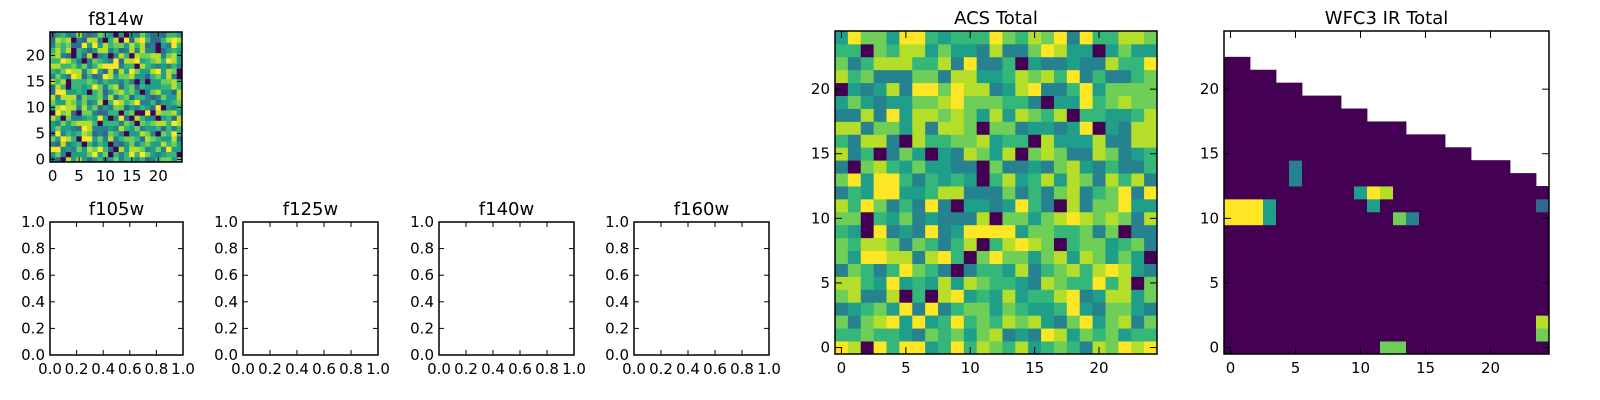  Describe the element at coordinates (33, 328) in the screenshot. I see `y-tick-label: 0.2` at that location.